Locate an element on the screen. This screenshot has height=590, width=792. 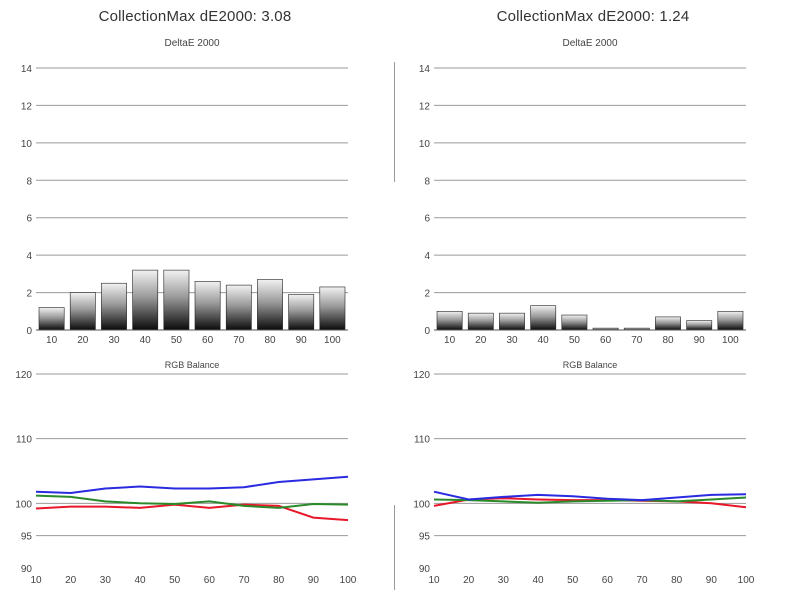
right-deltae-xtick-label: 80 is located at coordinates (668, 340).